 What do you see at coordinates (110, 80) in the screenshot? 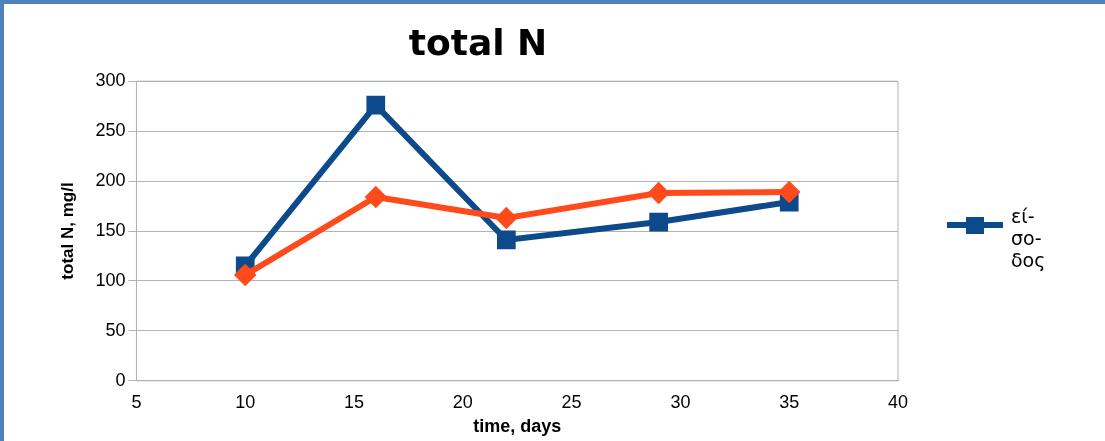
I see `y-tick-label: 300` at bounding box center [110, 80].